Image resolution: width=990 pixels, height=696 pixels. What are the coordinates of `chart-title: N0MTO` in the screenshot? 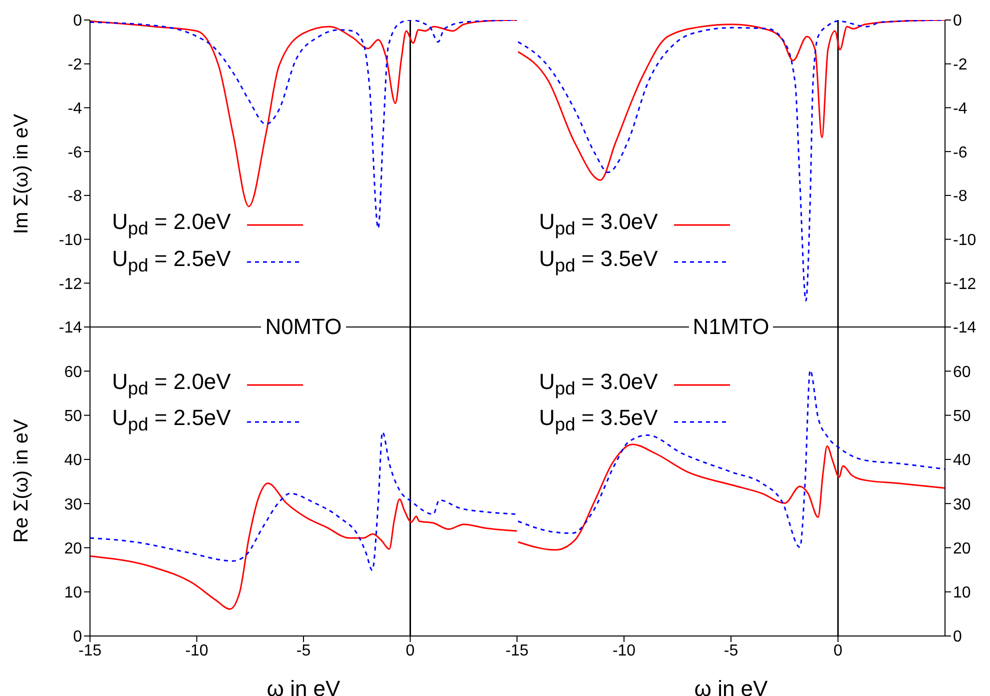 It's located at (303, 326).